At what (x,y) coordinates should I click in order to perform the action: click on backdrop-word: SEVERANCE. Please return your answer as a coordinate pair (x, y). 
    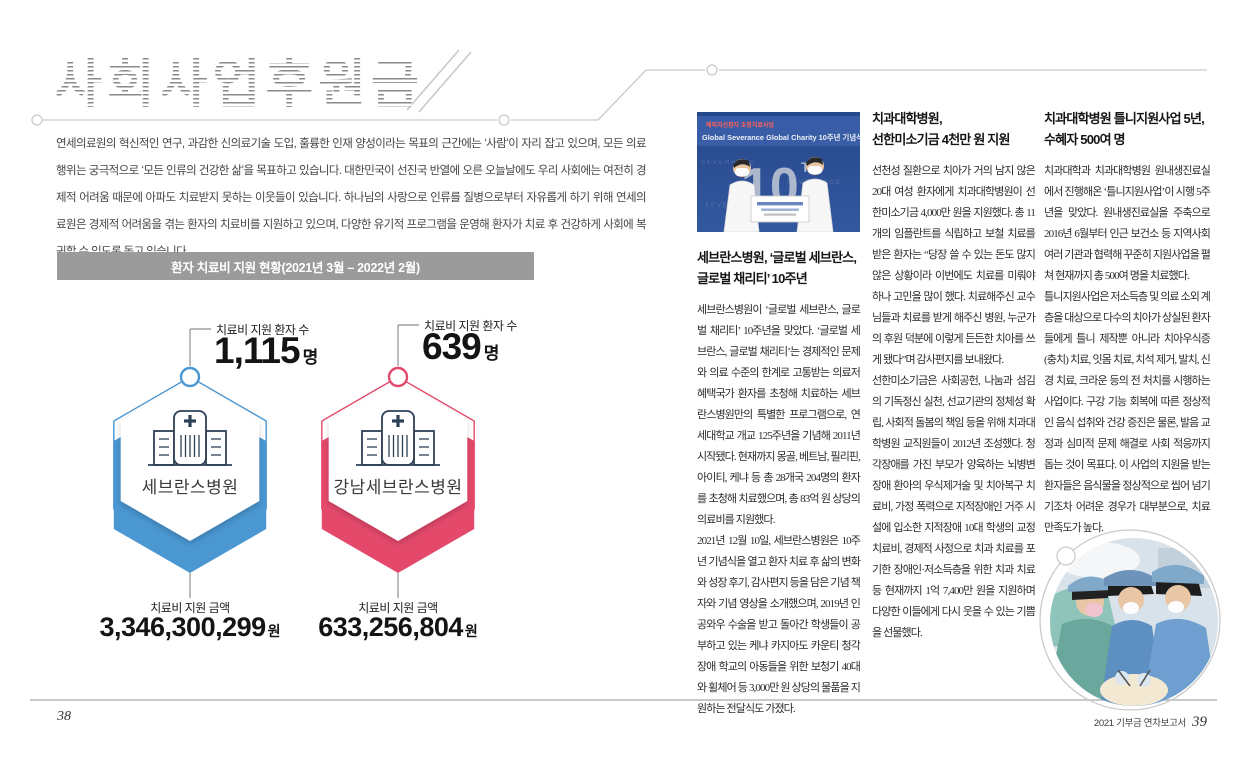
    Looking at the image, I should click on (728, 163).